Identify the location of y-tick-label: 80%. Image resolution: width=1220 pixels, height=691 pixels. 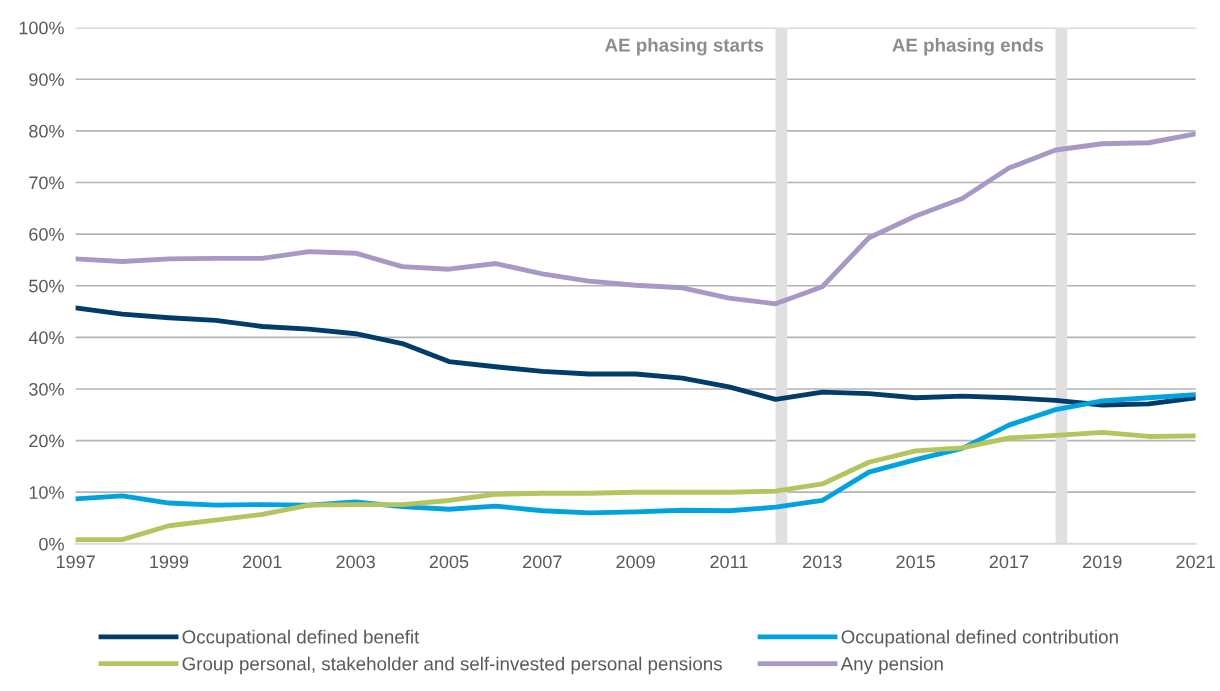
(46, 131).